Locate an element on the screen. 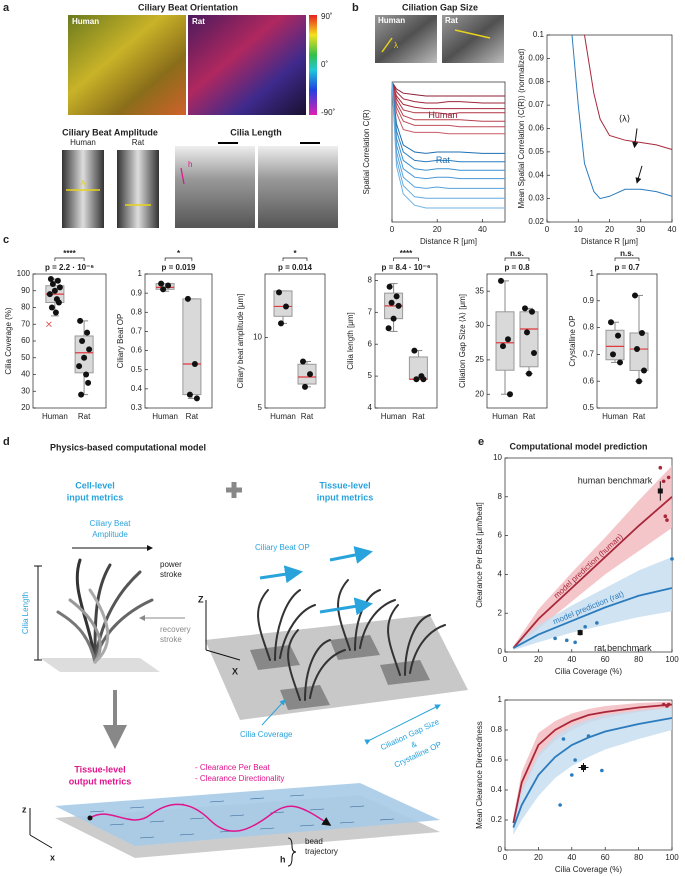  label: recovery is located at coordinates (175, 629).